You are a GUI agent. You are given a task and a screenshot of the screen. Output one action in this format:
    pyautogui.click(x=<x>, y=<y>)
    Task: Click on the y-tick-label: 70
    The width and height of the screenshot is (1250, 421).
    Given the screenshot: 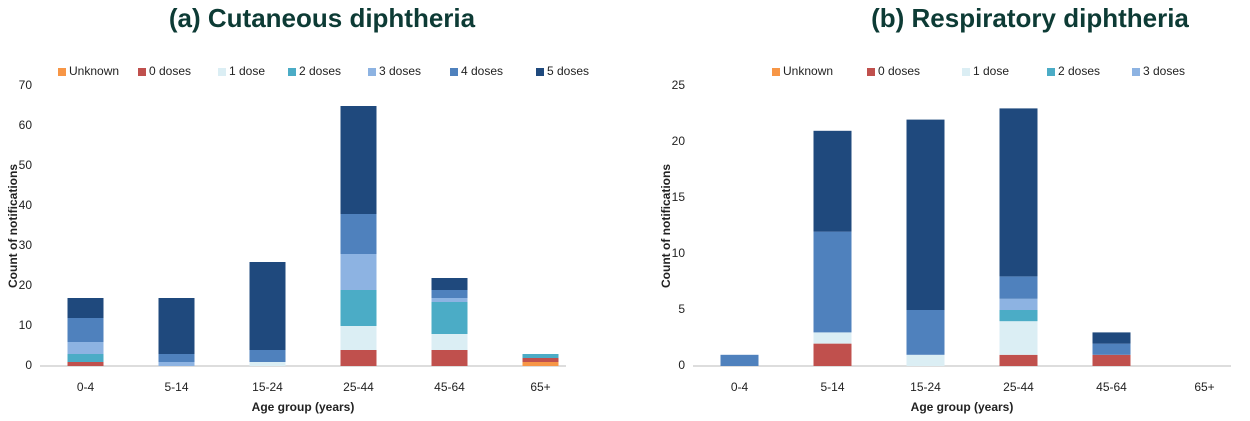 What is the action you would take?
    pyautogui.click(x=26, y=85)
    